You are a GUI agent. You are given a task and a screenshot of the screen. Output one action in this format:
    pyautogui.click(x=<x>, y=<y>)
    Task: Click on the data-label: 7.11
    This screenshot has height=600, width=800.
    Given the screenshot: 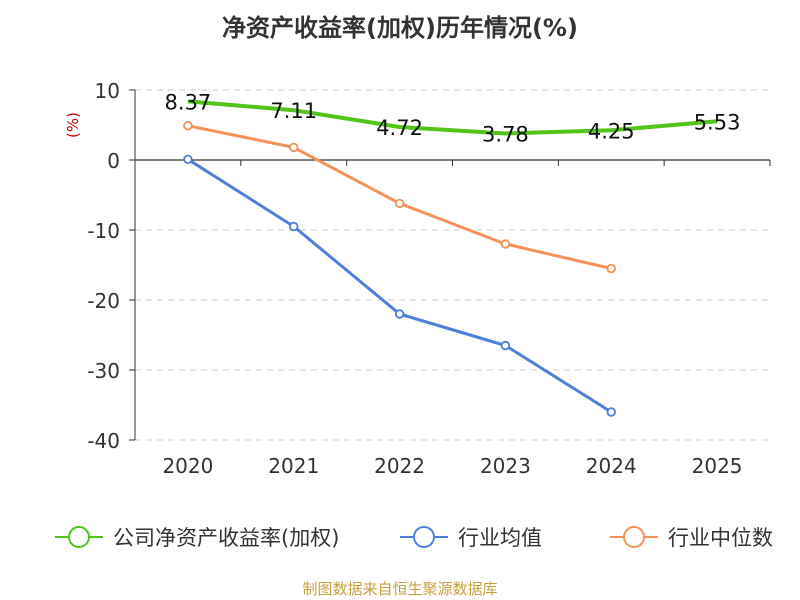 What is the action you would take?
    pyautogui.click(x=293, y=111)
    